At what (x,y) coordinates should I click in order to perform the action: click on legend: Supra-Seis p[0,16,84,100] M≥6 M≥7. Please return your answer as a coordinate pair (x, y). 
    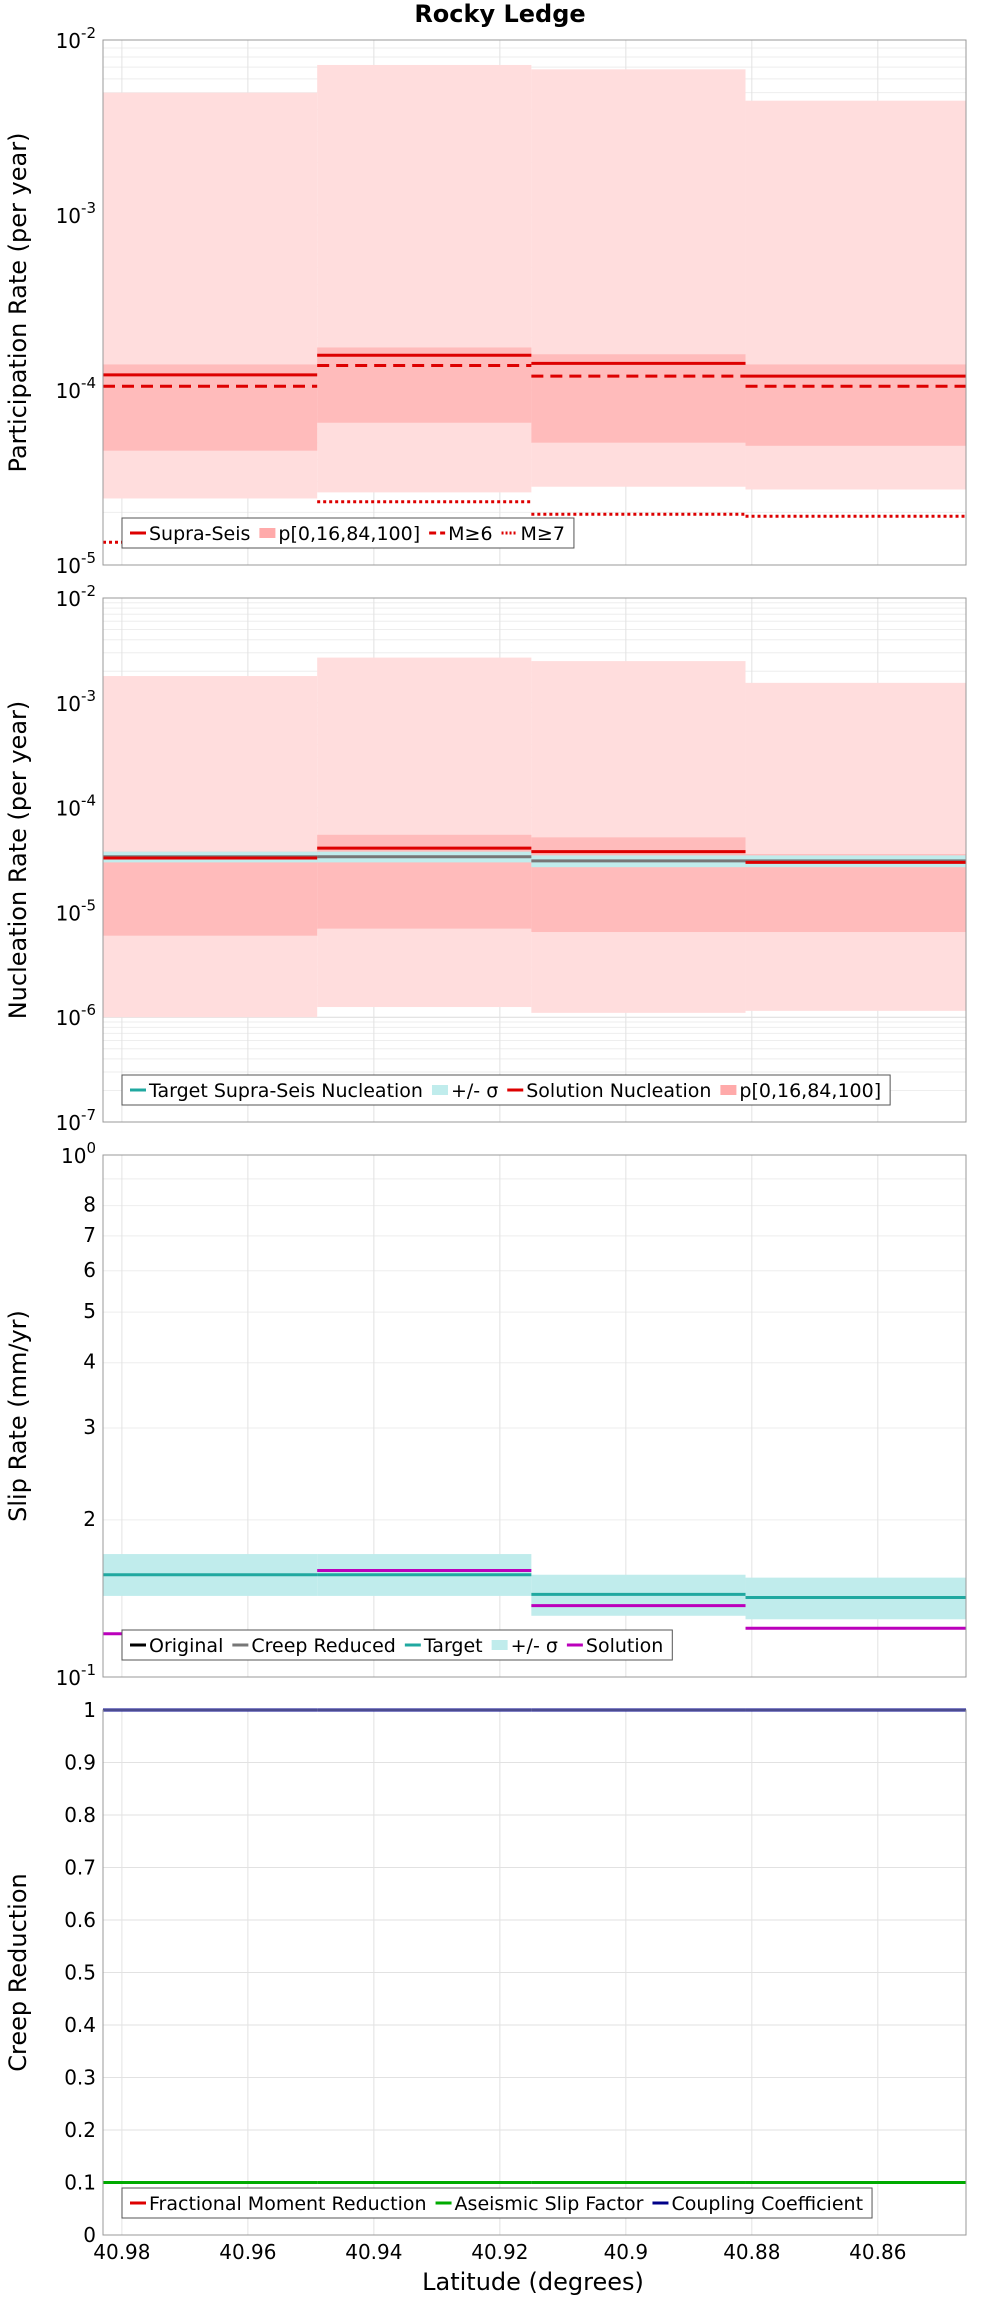
    Looking at the image, I should click on (348, 533).